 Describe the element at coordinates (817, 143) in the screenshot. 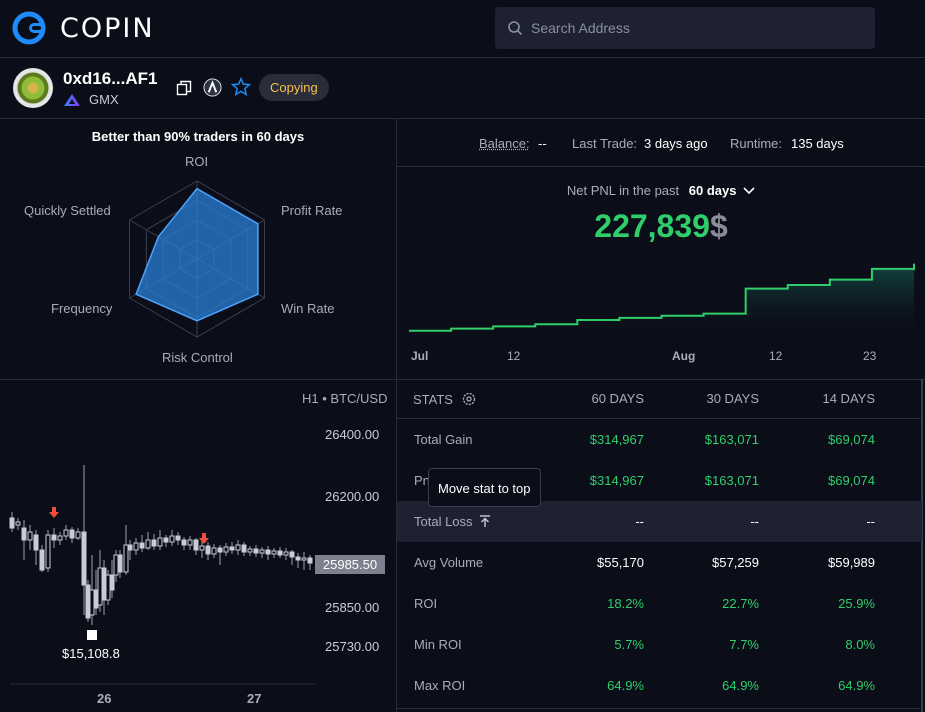

I see `runtime-value: 135 days` at that location.